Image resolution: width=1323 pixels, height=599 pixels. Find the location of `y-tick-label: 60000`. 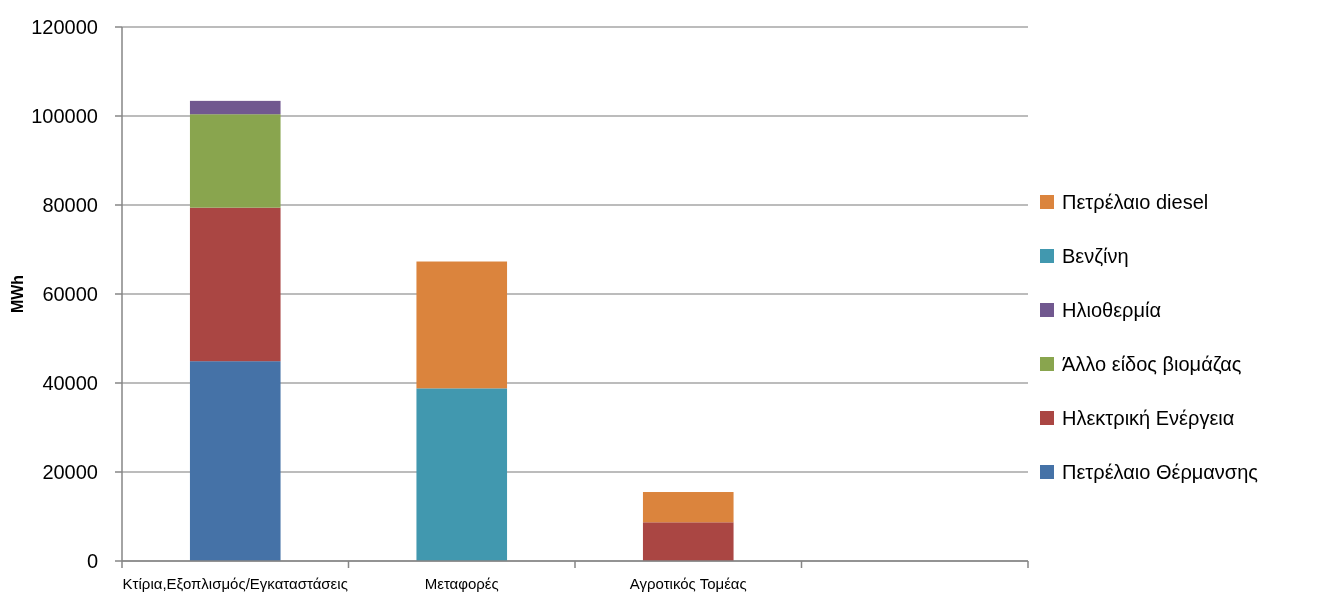

y-tick-label: 60000 is located at coordinates (70, 294).